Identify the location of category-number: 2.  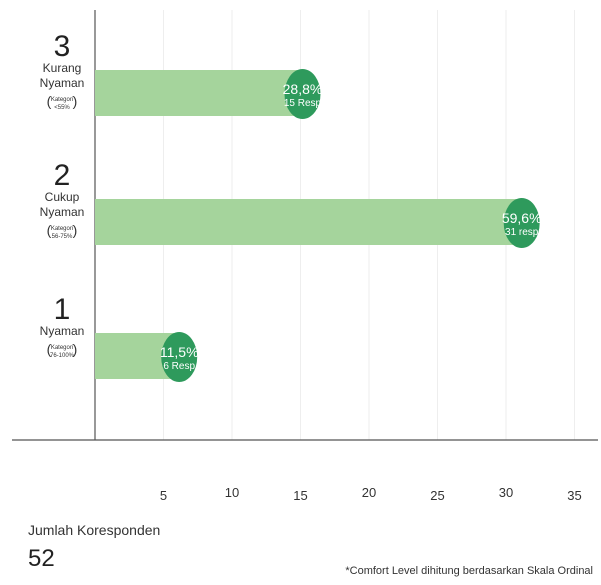
(62, 175).